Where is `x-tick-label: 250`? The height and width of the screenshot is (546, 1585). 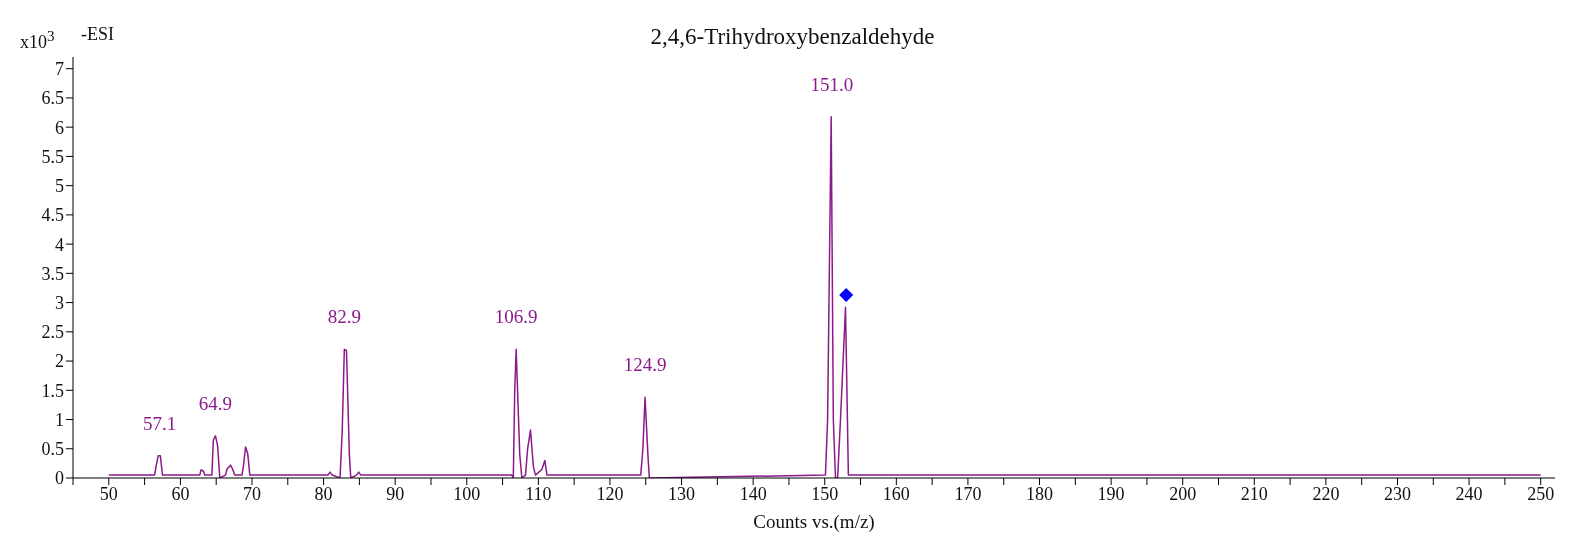
x-tick-label: 250 is located at coordinates (1541, 493).